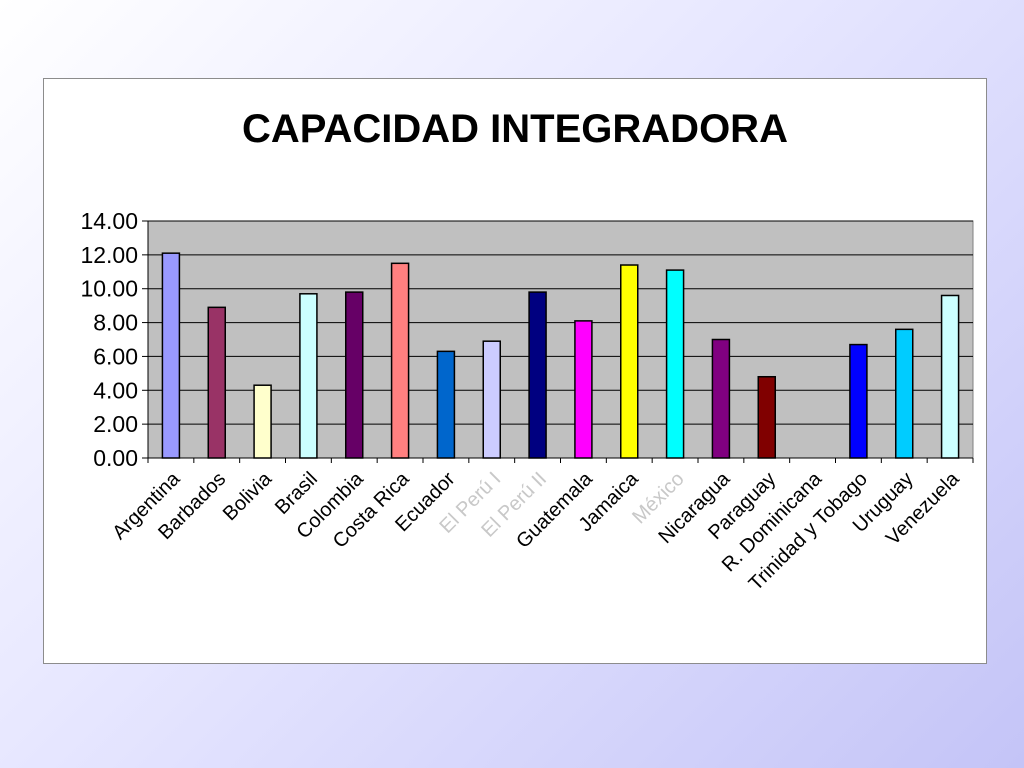 The width and height of the screenshot is (1024, 768). What do you see at coordinates (109, 289) in the screenshot?
I see `y-tick-label: 10.00` at bounding box center [109, 289].